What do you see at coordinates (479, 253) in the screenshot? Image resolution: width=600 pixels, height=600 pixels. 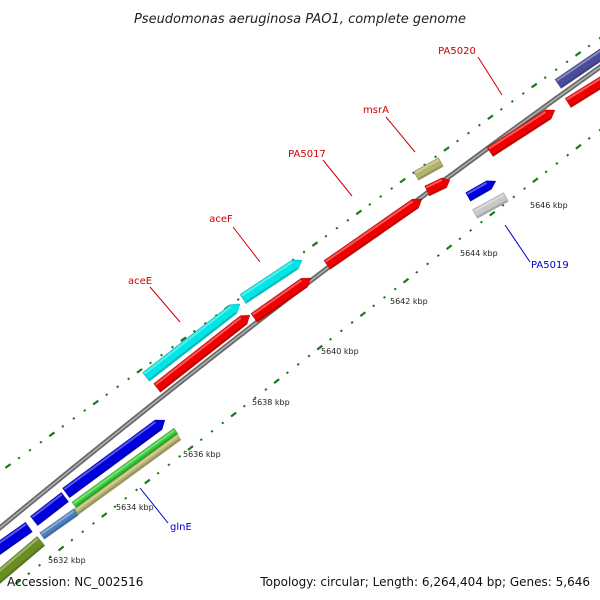 I see `tick-label-5644: 5644 kbp` at bounding box center [479, 253].